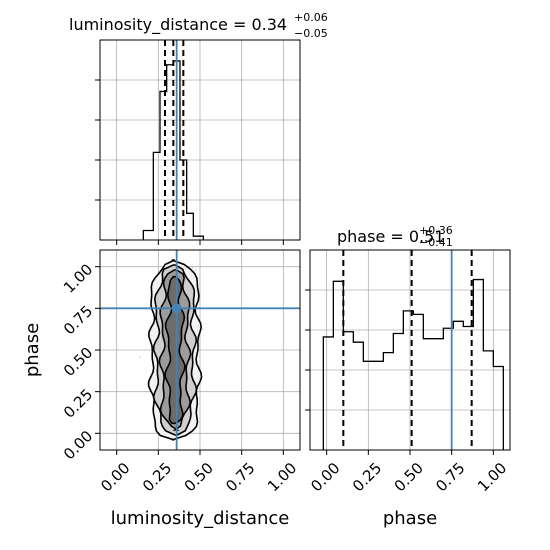 This screenshot has height=550, width=550. Describe the element at coordinates (409, 477) in the screenshot. I see `phase-x-tick-label: 0.50` at that location.